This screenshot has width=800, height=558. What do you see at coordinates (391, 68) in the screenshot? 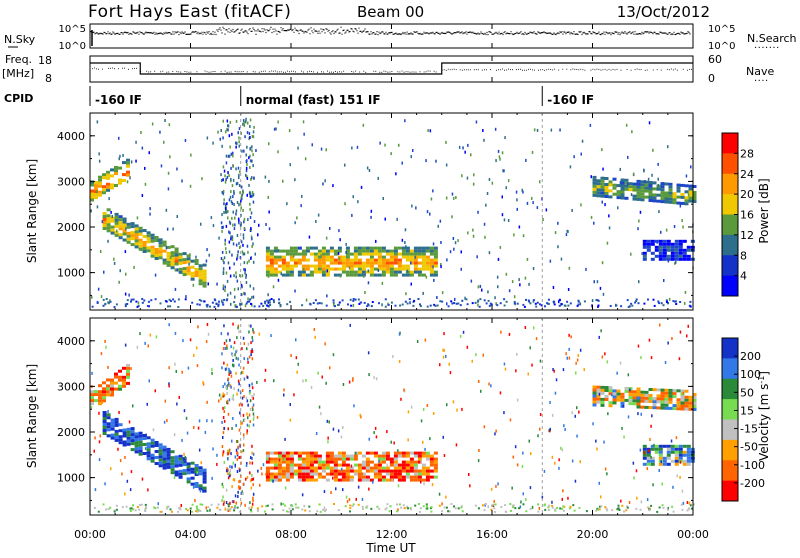
I see `freq-trace` at bounding box center [391, 68].